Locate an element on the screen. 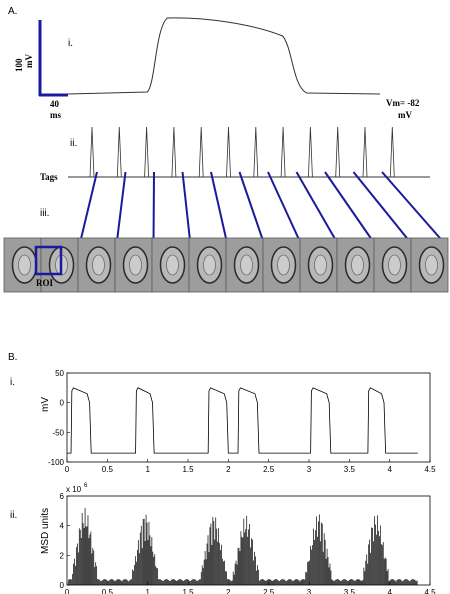 This screenshot has height=594, width=450. action-potential-trace is located at coordinates (224, 56).